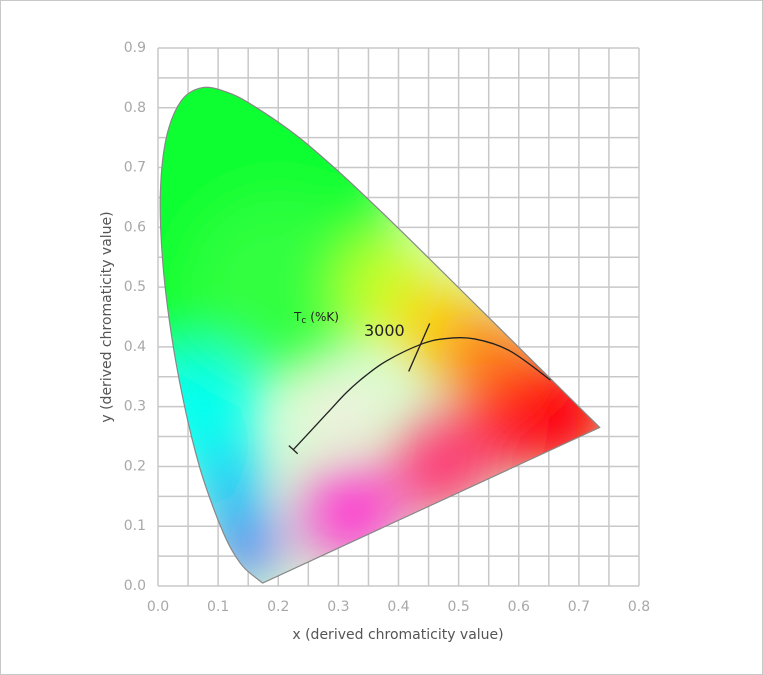 The height and width of the screenshot is (675, 763). What do you see at coordinates (135, 466) in the screenshot?
I see `y-tick-label: 0.2` at bounding box center [135, 466].